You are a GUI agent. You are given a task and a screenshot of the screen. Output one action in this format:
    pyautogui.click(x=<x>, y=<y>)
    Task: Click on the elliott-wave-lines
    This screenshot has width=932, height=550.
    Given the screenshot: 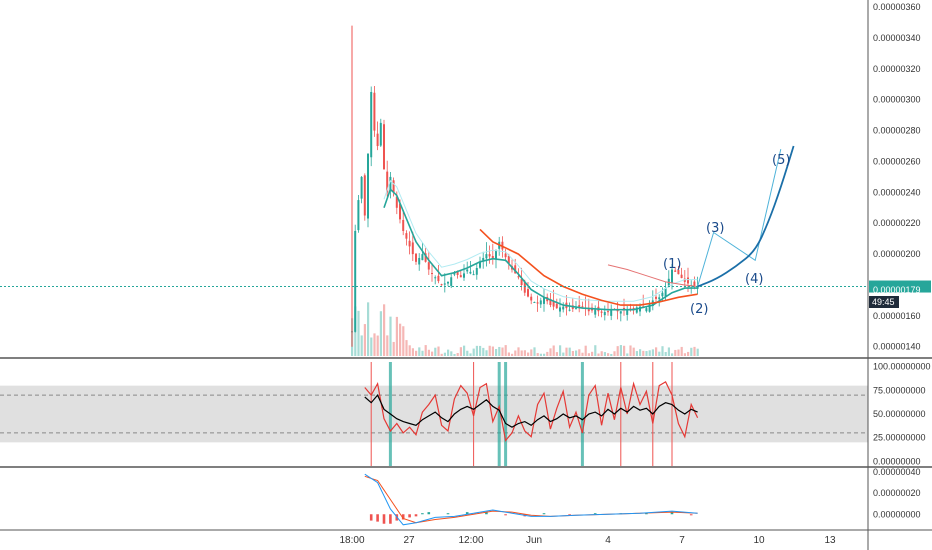 What is the action you would take?
    pyautogui.click(x=739, y=217)
    